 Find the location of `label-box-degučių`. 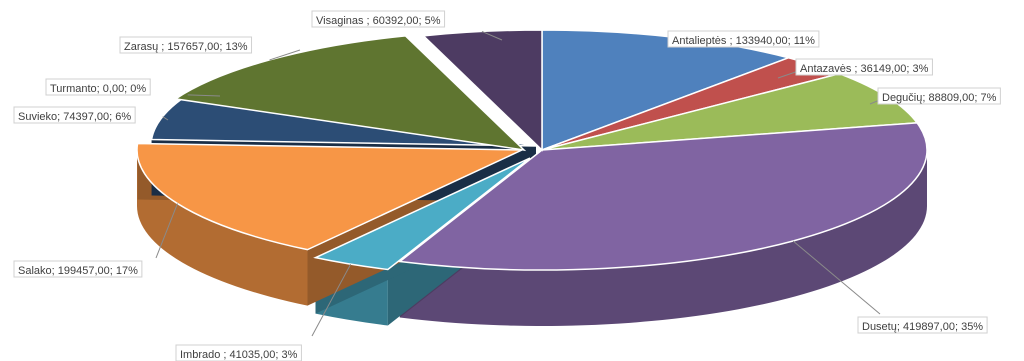

label-box-degučių is located at coordinates (939, 96).